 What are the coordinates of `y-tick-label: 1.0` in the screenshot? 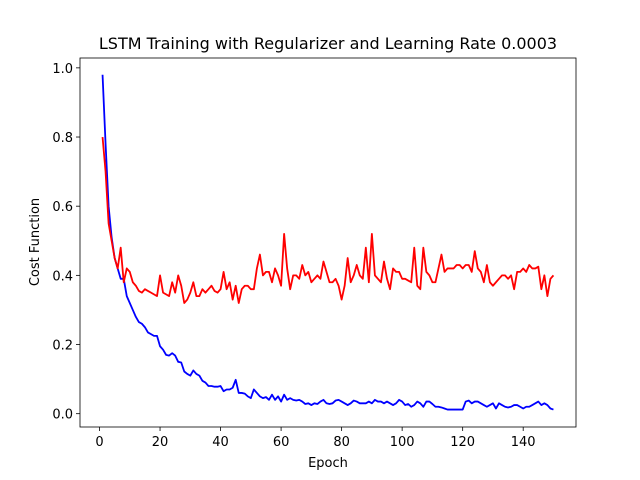 It's located at (62, 69).